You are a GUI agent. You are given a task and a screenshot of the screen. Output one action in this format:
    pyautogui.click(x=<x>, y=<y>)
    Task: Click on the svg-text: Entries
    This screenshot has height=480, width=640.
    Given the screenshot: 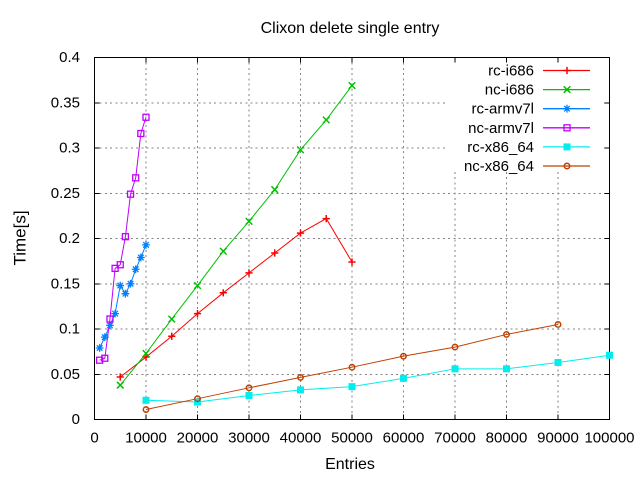 What is the action you would take?
    pyautogui.click(x=350, y=464)
    